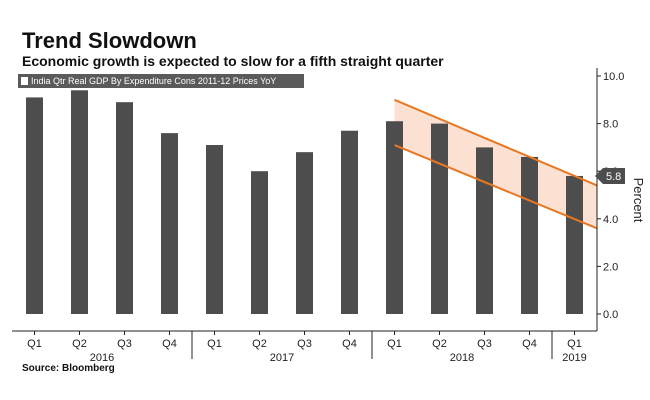 Image resolution: width=650 pixels, height=400 pixels. What do you see at coordinates (282, 358) in the screenshot?
I see `year-label: 2017` at bounding box center [282, 358].